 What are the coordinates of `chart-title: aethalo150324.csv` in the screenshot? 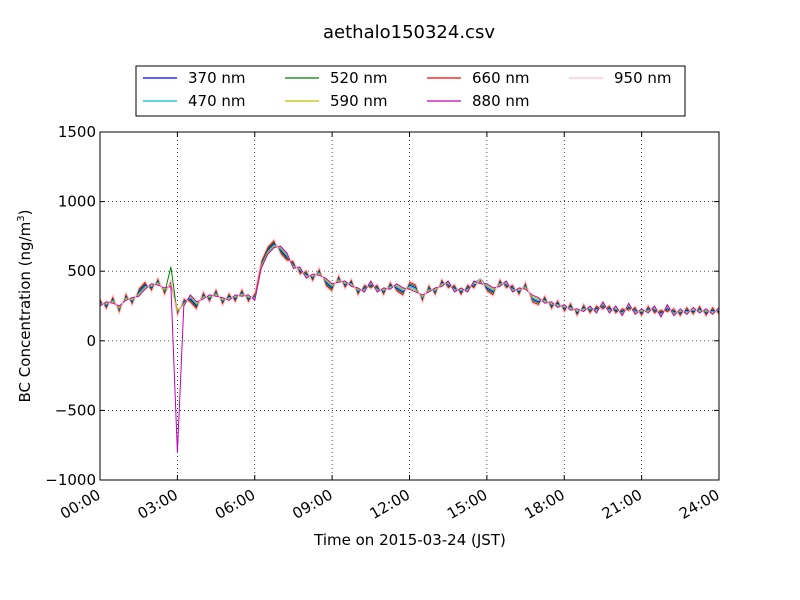 It's located at (409, 32).